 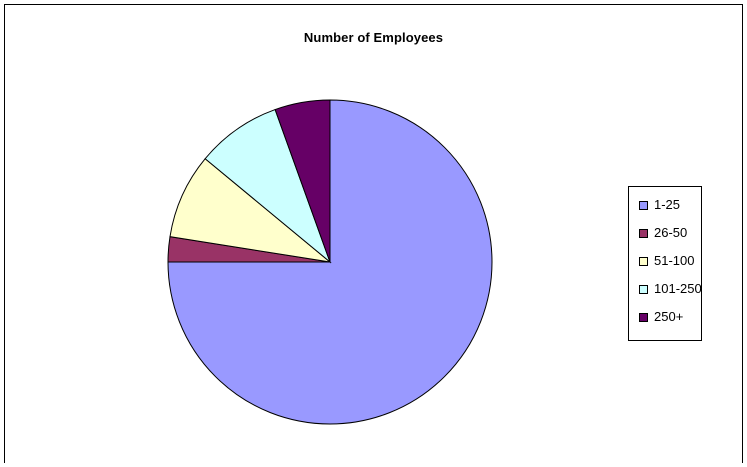 What do you see at coordinates (667, 204) in the screenshot?
I see `legend-label: 1-25` at bounding box center [667, 204].